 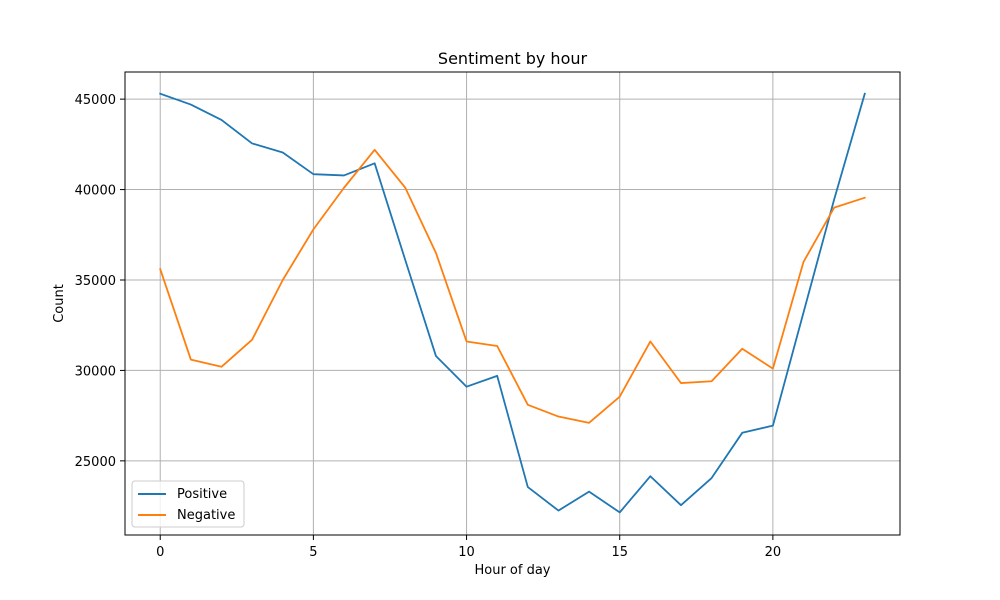 What do you see at coordinates (466, 552) in the screenshot?
I see `x-tick-label: 10` at bounding box center [466, 552].